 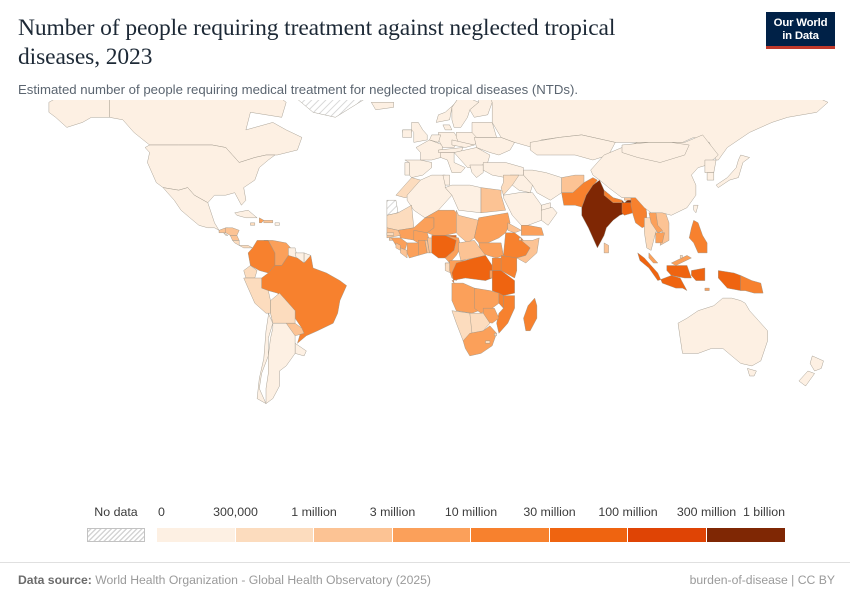 What do you see at coordinates (509, 266) in the screenshot?
I see `country-kenya` at bounding box center [509, 266].